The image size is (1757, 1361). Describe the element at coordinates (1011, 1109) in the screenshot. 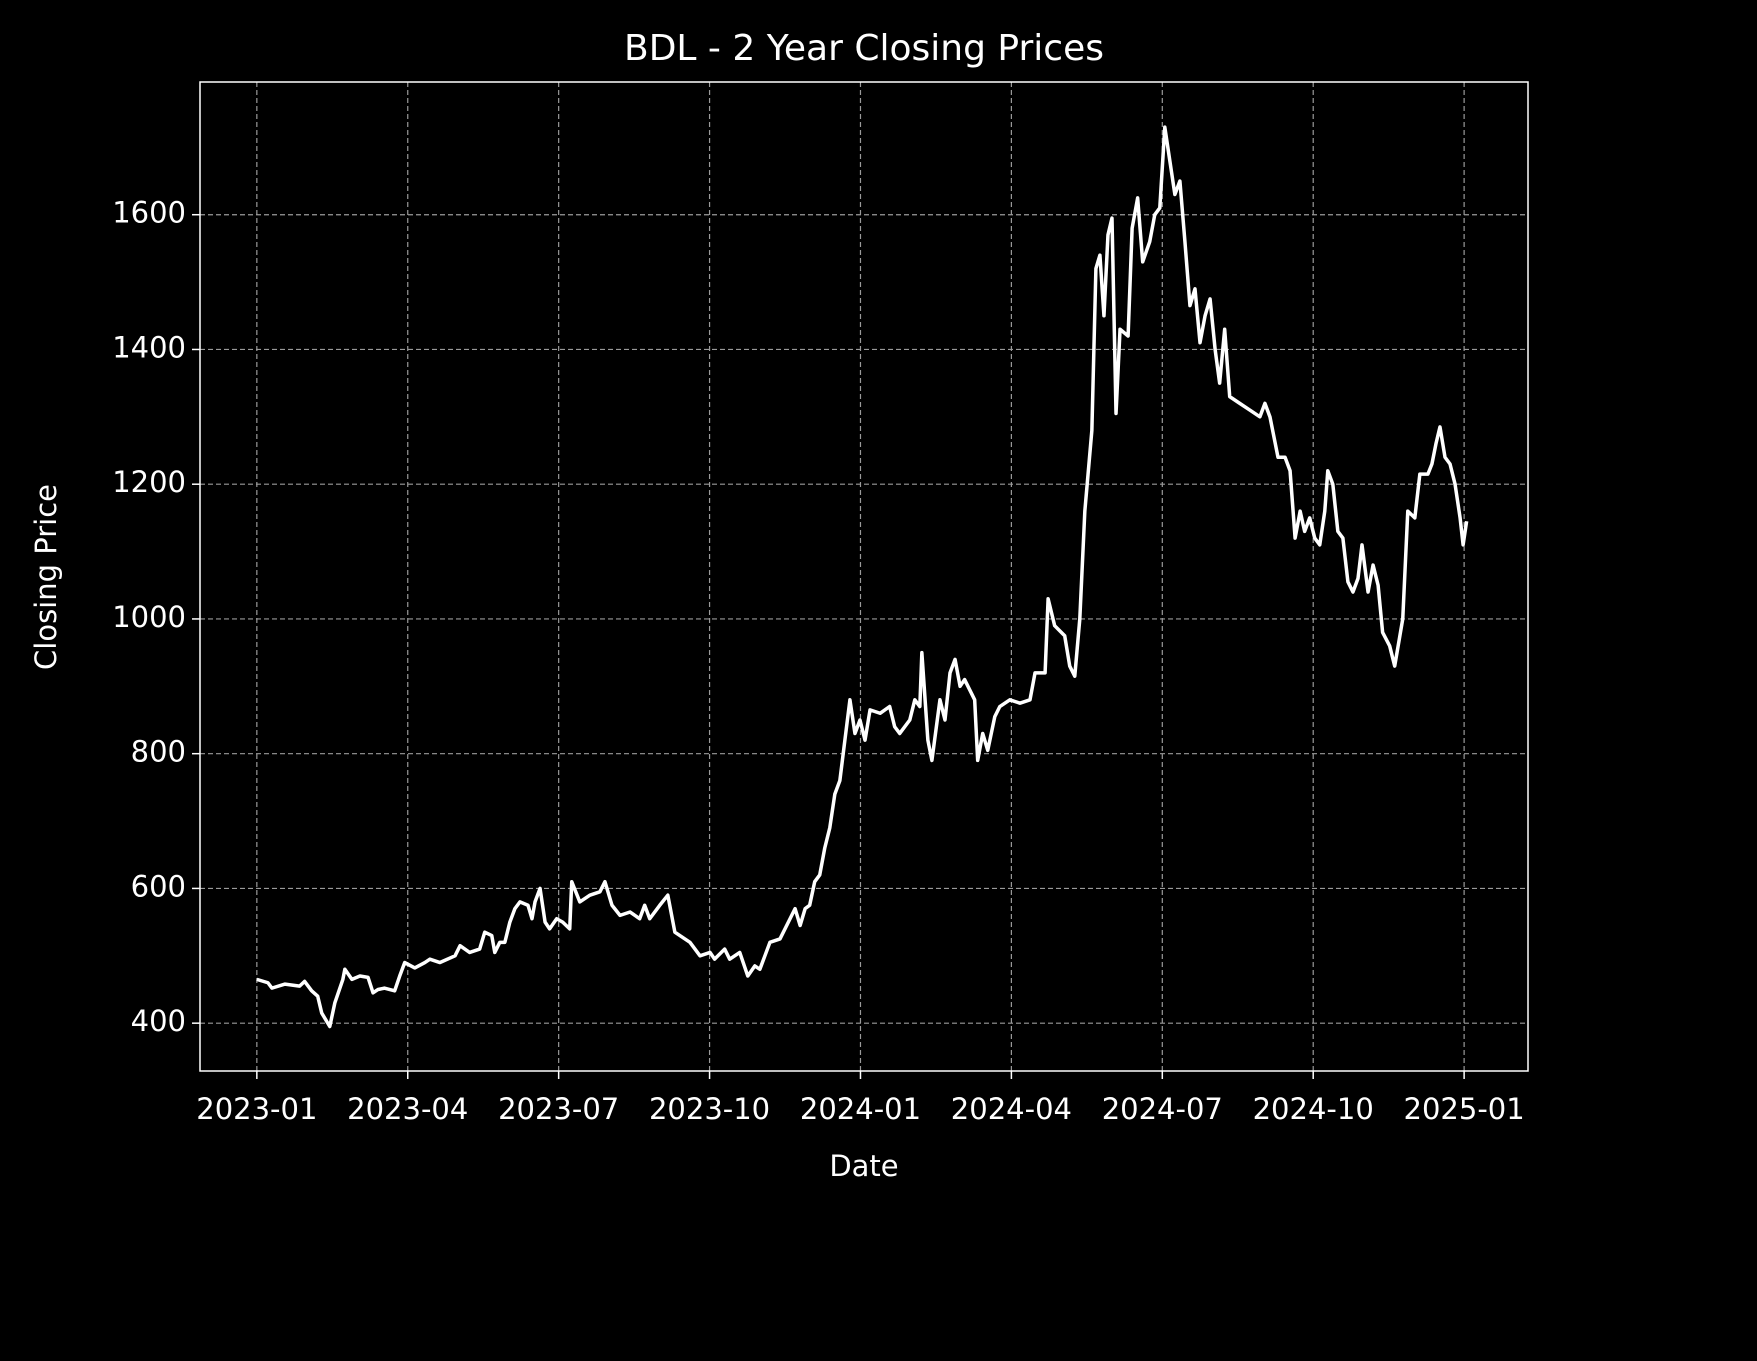

I see `x-tick-label: 2024-04` at that location.